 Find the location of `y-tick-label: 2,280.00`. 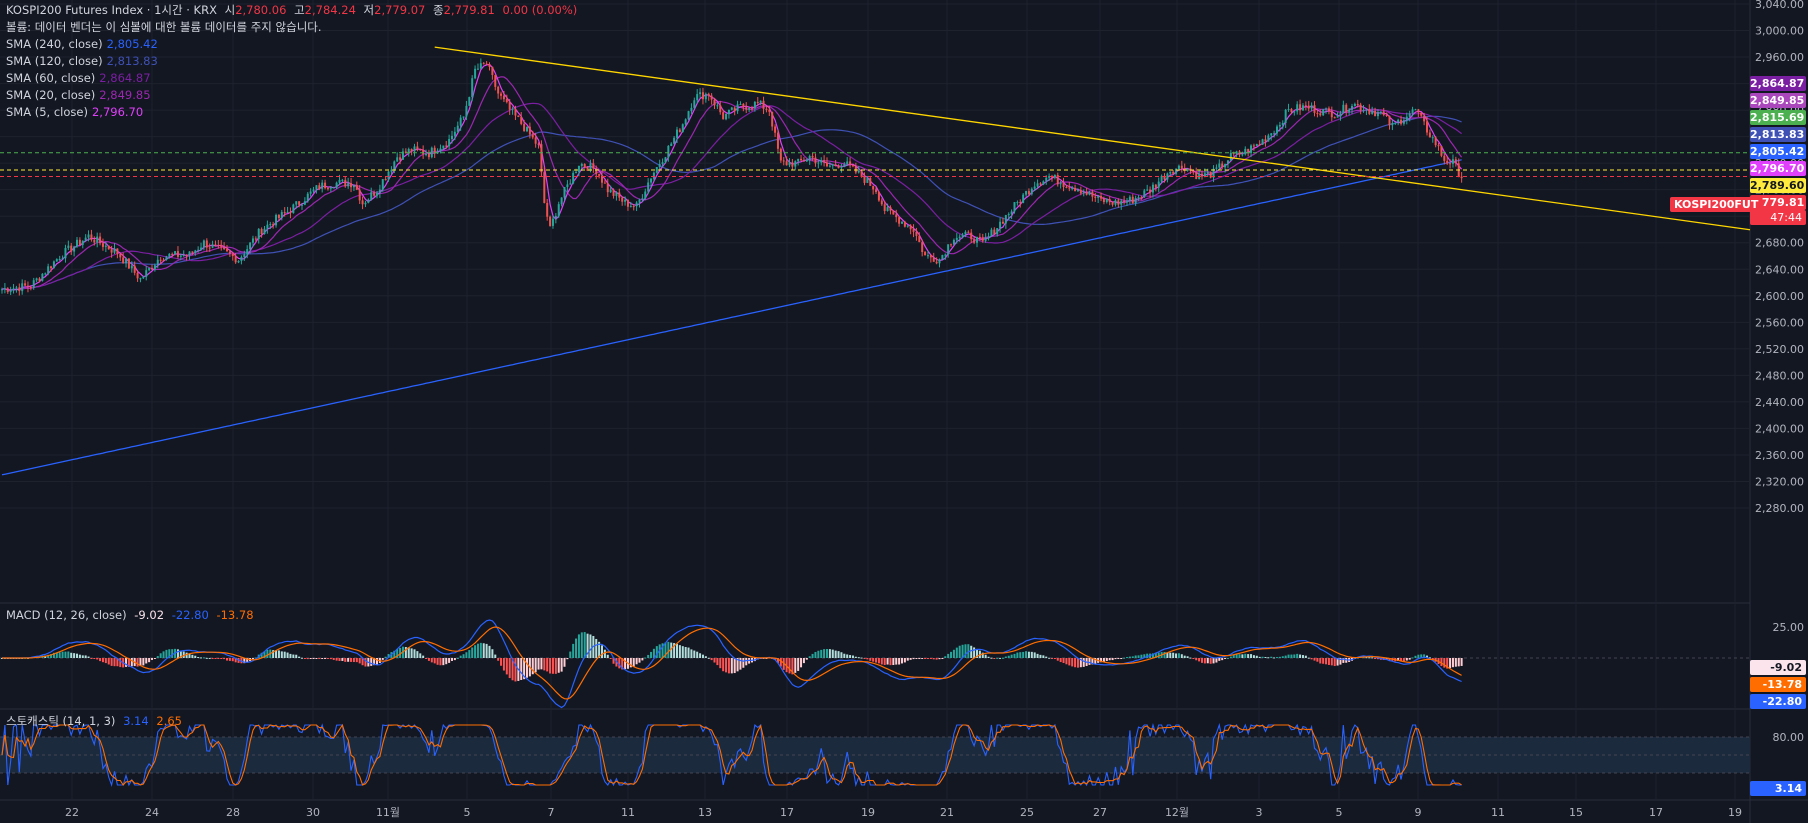

y-tick-label: 2,280.00 is located at coordinates (1779, 508).